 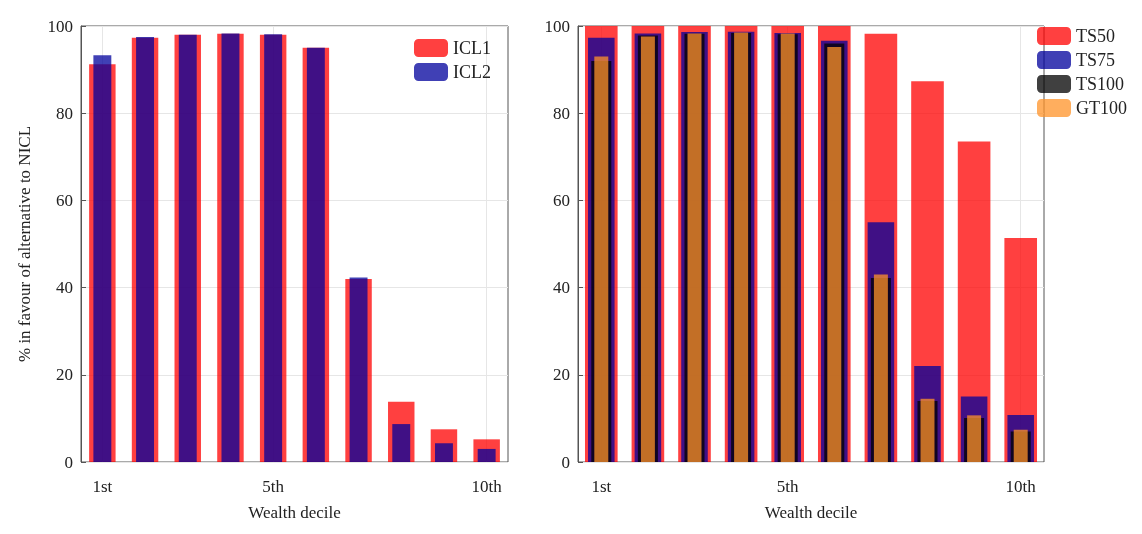 I want to click on legend-label: TS75, so click(x=1096, y=60).